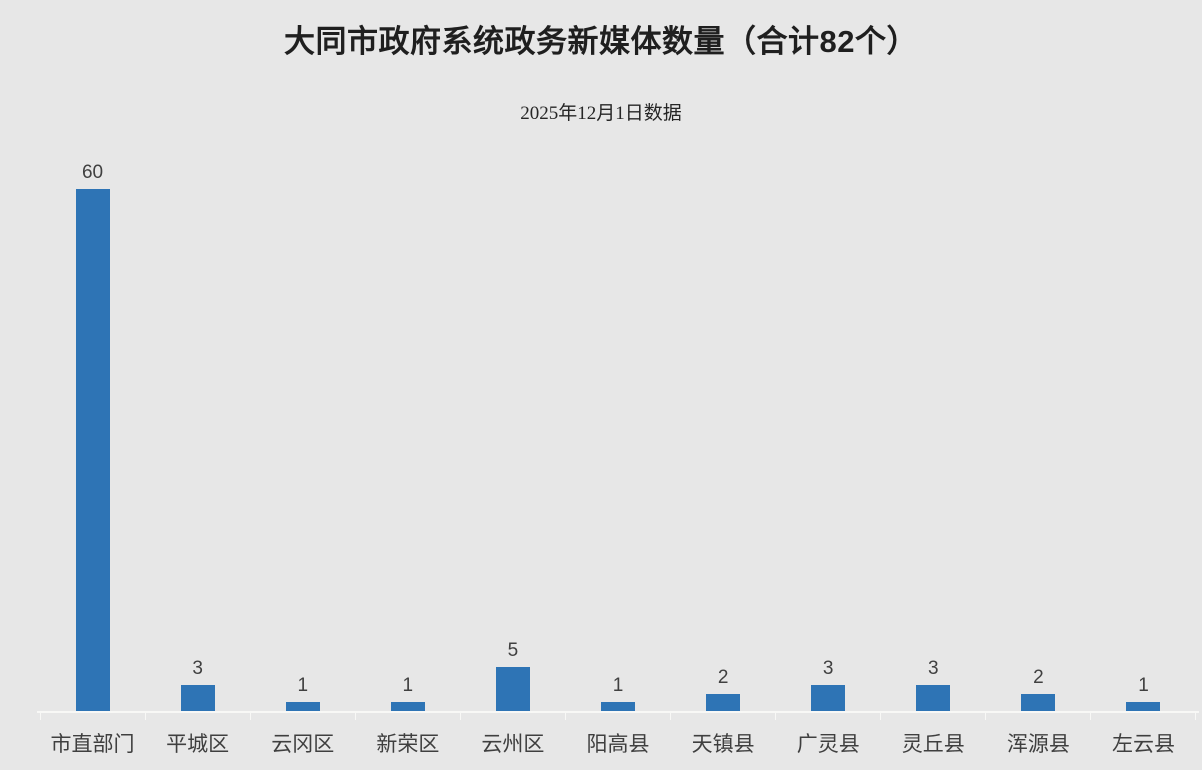  What do you see at coordinates (92, 744) in the screenshot?
I see `x-axis-label: 市直部门` at bounding box center [92, 744].